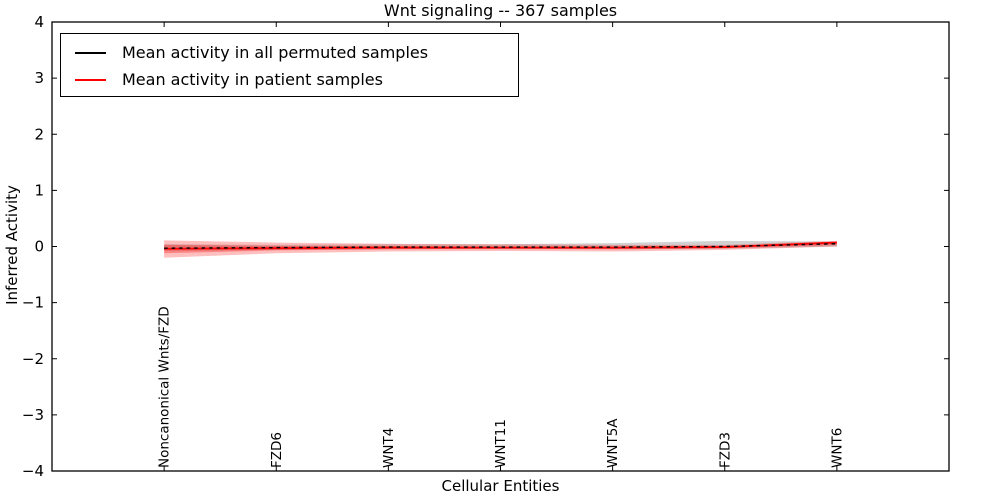 This screenshot has height=500, width=1000. I want to click on legend-item-permuted: Mean activity in all permuted samples, so click(296, 52).